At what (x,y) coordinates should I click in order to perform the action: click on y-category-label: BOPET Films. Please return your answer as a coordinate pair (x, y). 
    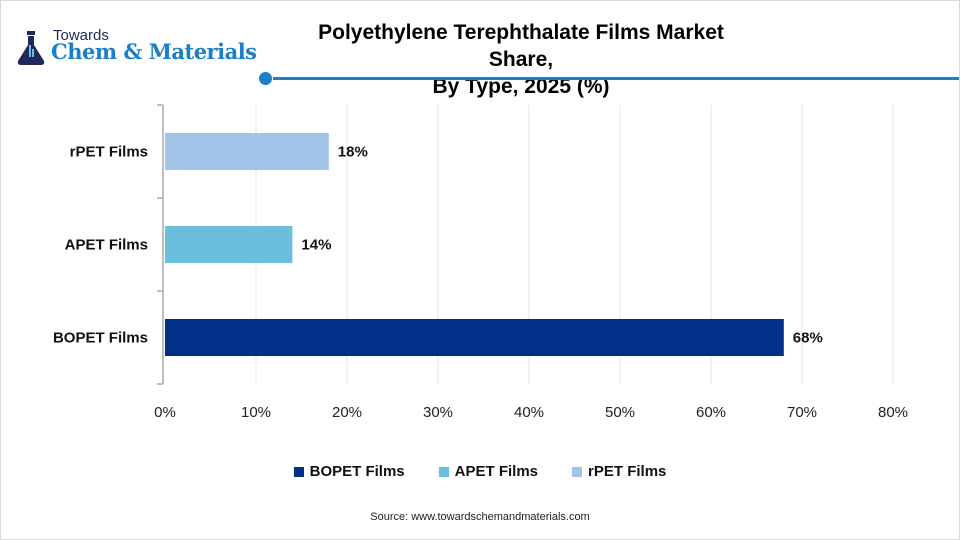
    Looking at the image, I should click on (100, 338).